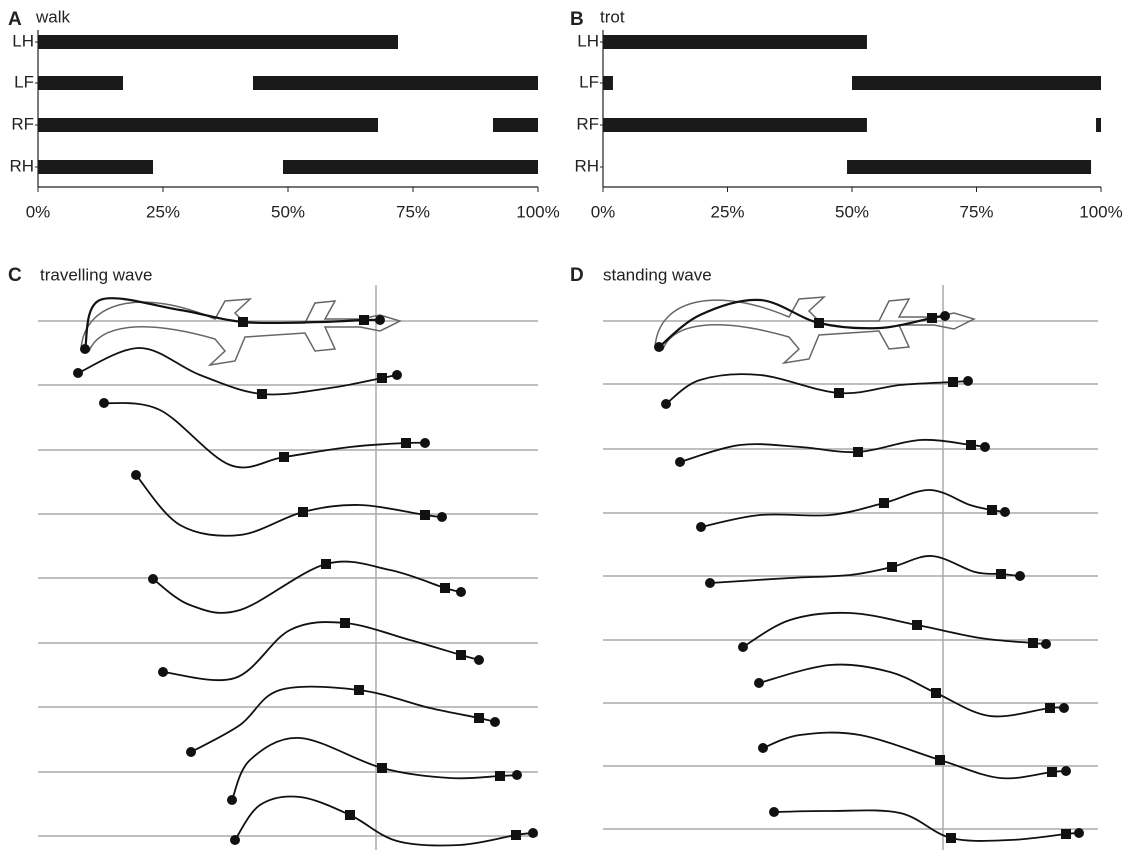  I want to click on panel-label: B, so click(577, 19).